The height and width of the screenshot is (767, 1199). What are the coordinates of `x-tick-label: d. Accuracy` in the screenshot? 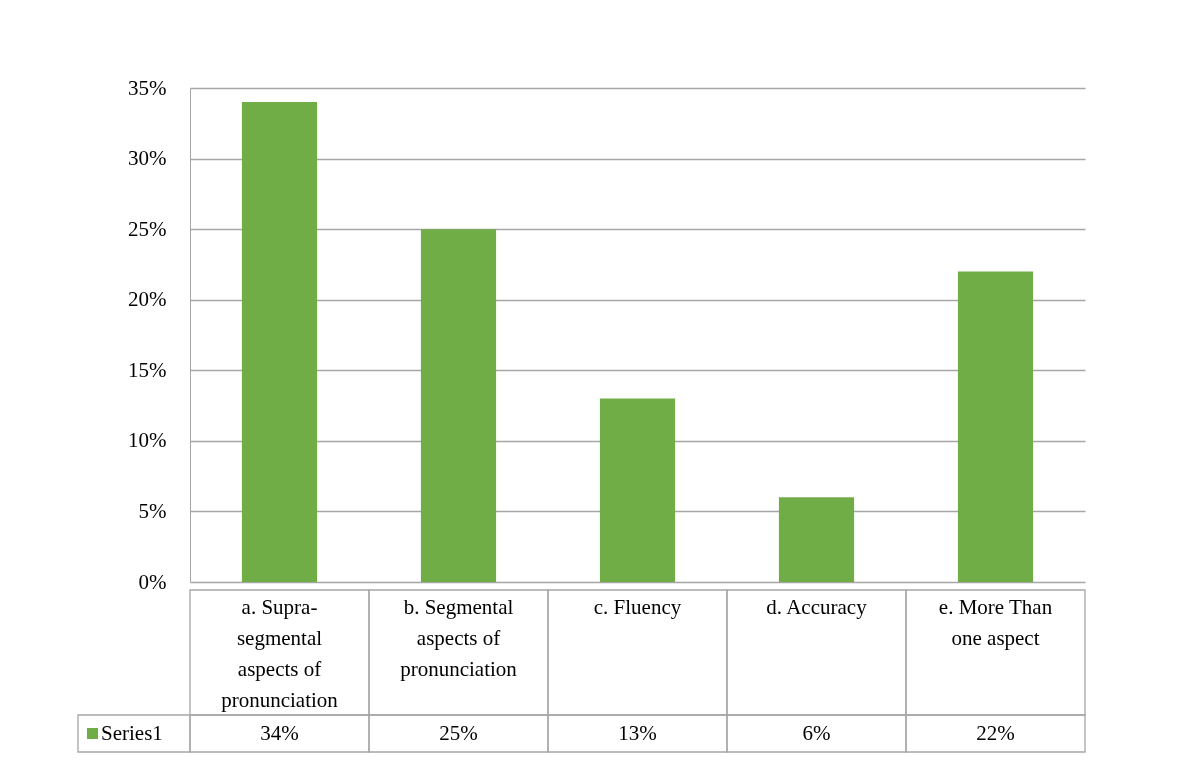 It's located at (817, 607).